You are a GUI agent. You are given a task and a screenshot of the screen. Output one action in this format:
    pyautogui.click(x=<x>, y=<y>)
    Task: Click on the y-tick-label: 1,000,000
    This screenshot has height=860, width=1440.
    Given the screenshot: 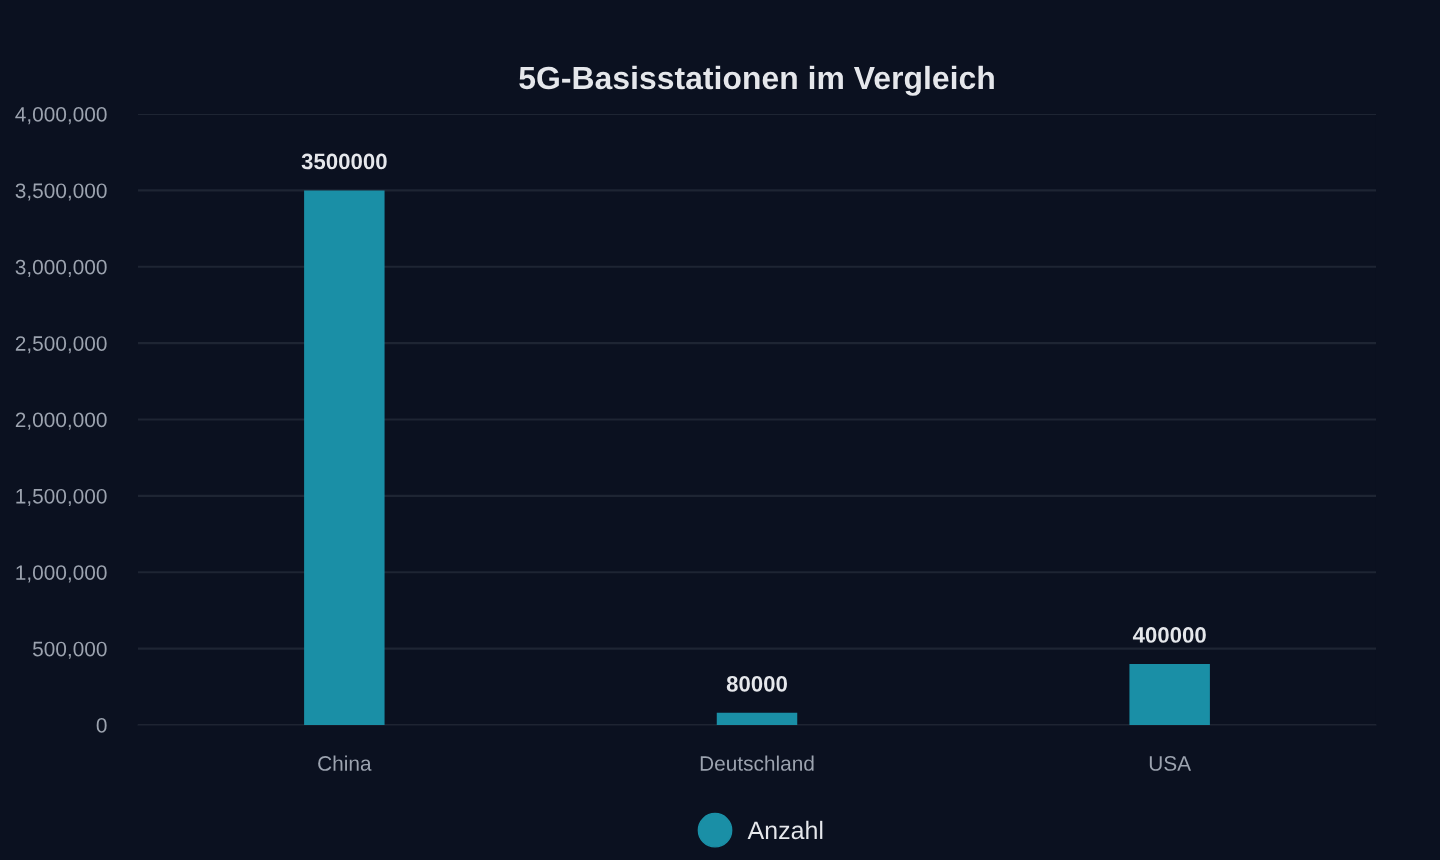 What is the action you would take?
    pyautogui.click(x=61, y=574)
    